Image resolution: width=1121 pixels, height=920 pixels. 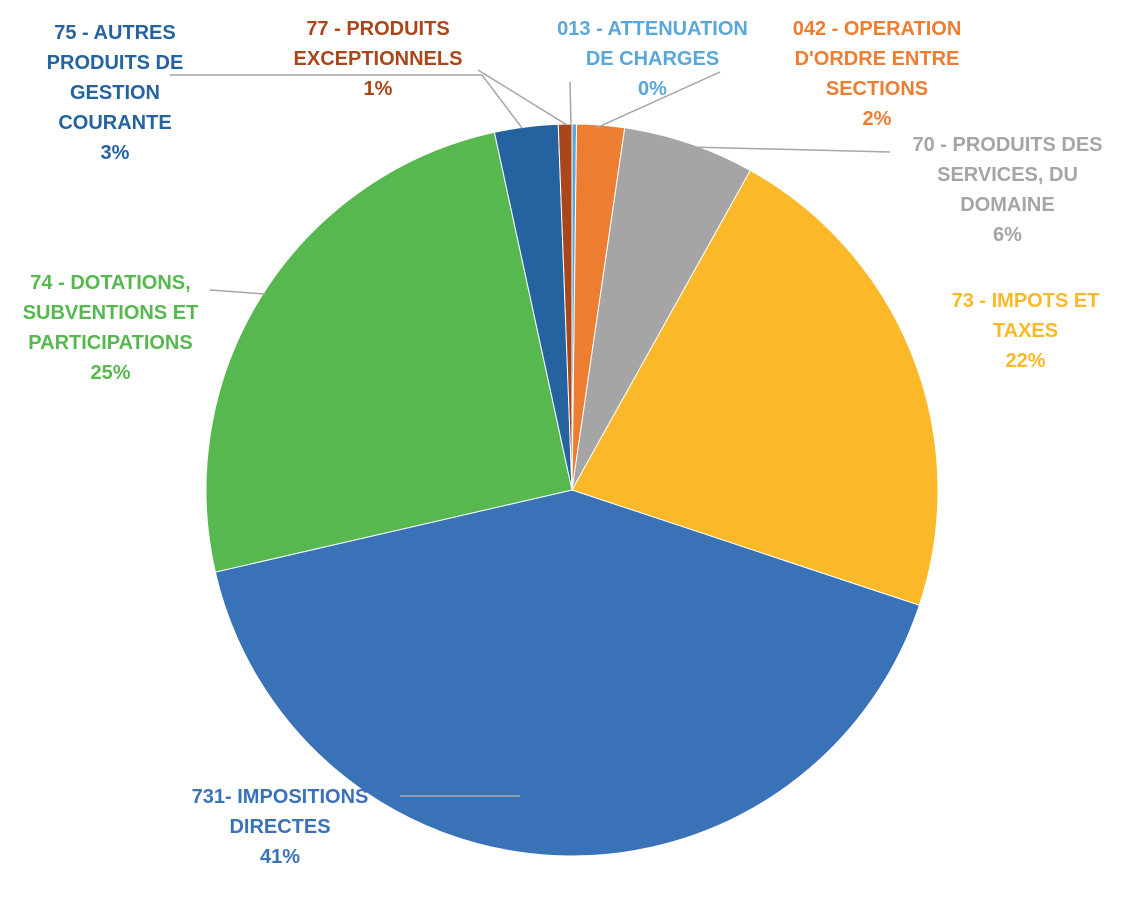 What do you see at coordinates (1007, 175) in the screenshot?
I see `category: 70 - PRODUITS DES SERVICES, DU DOMAINE` at bounding box center [1007, 175].